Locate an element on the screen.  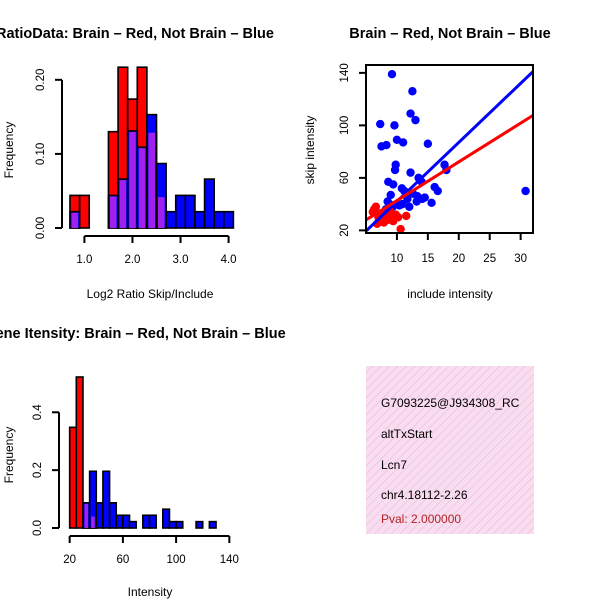
scatter-ylabel: skip intensity is located at coordinates (310, 150).